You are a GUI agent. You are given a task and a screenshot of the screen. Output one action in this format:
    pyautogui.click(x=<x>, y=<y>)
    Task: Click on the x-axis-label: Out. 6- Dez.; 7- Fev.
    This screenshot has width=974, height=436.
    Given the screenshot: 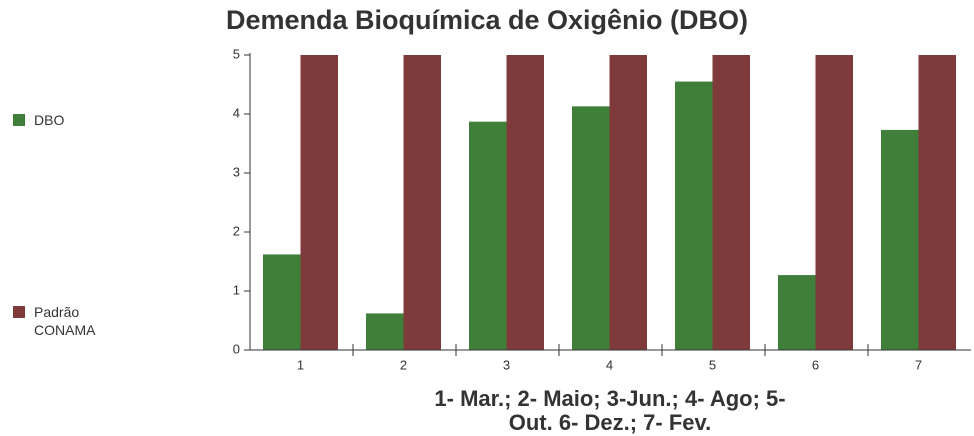 What is the action you would take?
    pyautogui.click(x=610, y=422)
    